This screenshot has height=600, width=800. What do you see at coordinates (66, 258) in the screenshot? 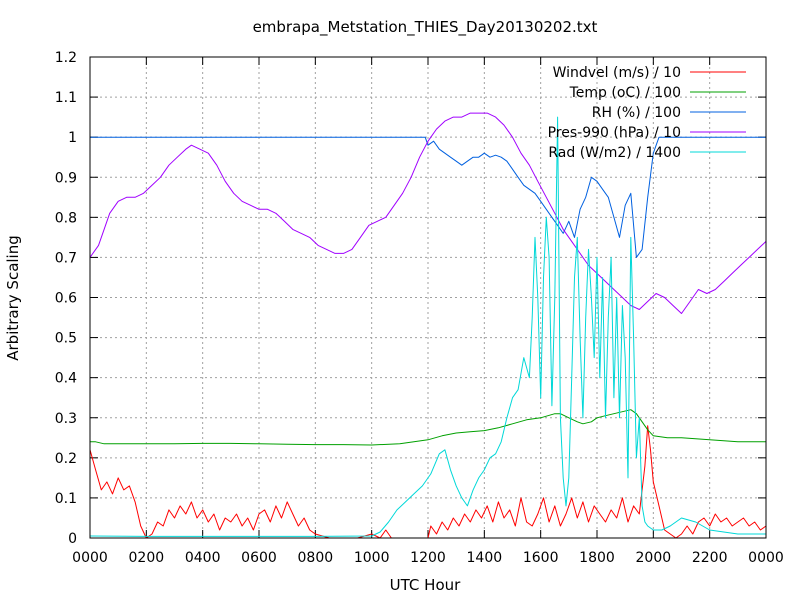
I see `y-tick-label: 0.7` at bounding box center [66, 258].